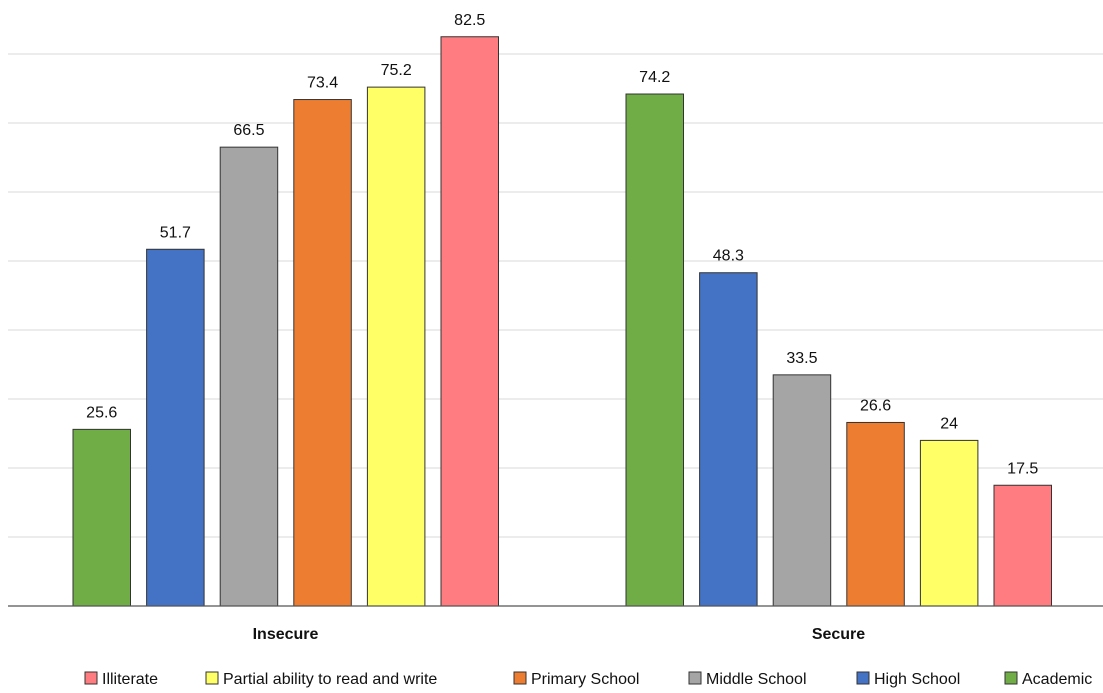  What do you see at coordinates (396, 70) in the screenshot?
I see `data-label: 75.2` at bounding box center [396, 70].